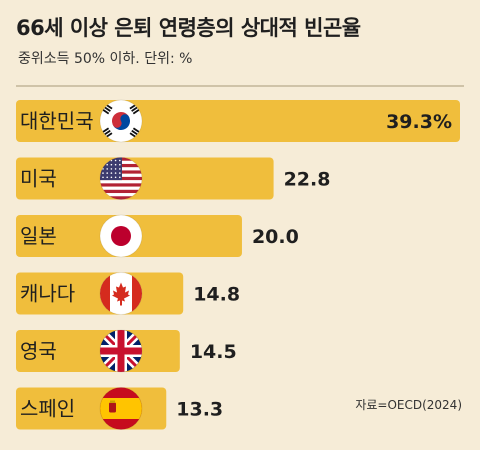  What do you see at coordinates (47, 409) in the screenshot?
I see `category-label: 스페인` at bounding box center [47, 409].